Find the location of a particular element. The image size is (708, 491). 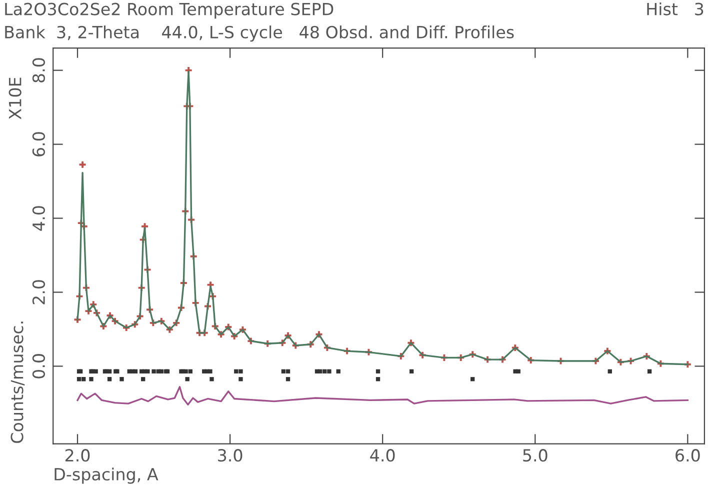

x-tick-label: 3.0 is located at coordinates (230, 455).